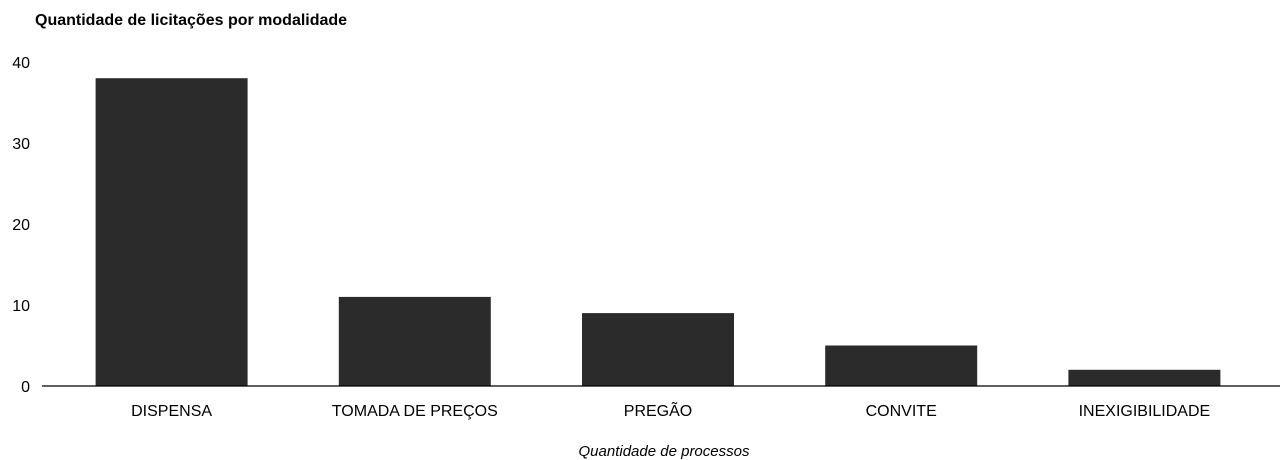 The width and height of the screenshot is (1284, 460). Describe the element at coordinates (171, 411) in the screenshot. I see `x-tick-label: DISPENSA` at that location.